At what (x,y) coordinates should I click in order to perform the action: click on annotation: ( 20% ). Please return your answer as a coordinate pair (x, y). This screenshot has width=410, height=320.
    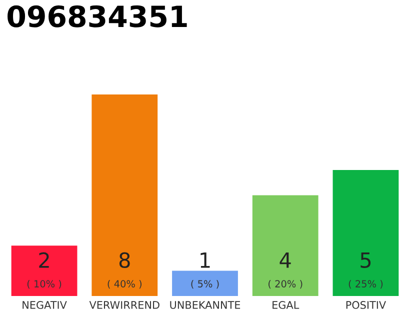
    Looking at the image, I should click on (285, 284).